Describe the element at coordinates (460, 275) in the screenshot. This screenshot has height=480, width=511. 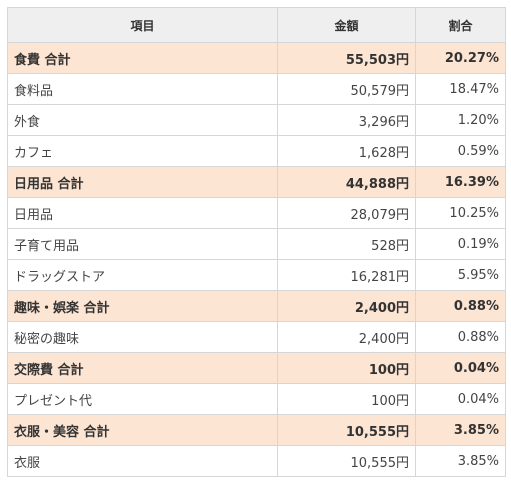
I see `row-ratio: 5.95%` at that location.